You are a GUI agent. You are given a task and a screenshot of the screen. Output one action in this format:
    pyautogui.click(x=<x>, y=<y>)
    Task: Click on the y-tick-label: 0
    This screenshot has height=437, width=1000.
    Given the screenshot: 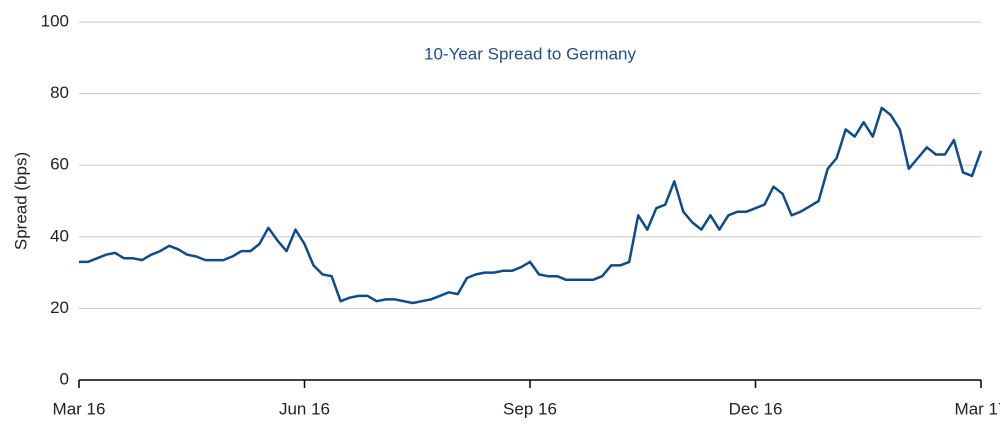 What is the action you would take?
    pyautogui.click(x=64, y=378)
    